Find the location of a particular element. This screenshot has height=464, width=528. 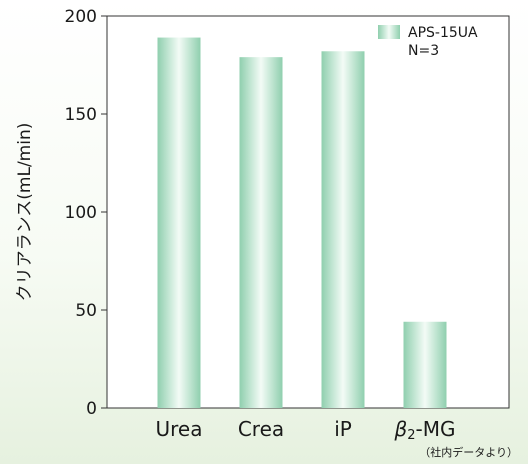

legend-swatch is located at coordinates (389, 32).